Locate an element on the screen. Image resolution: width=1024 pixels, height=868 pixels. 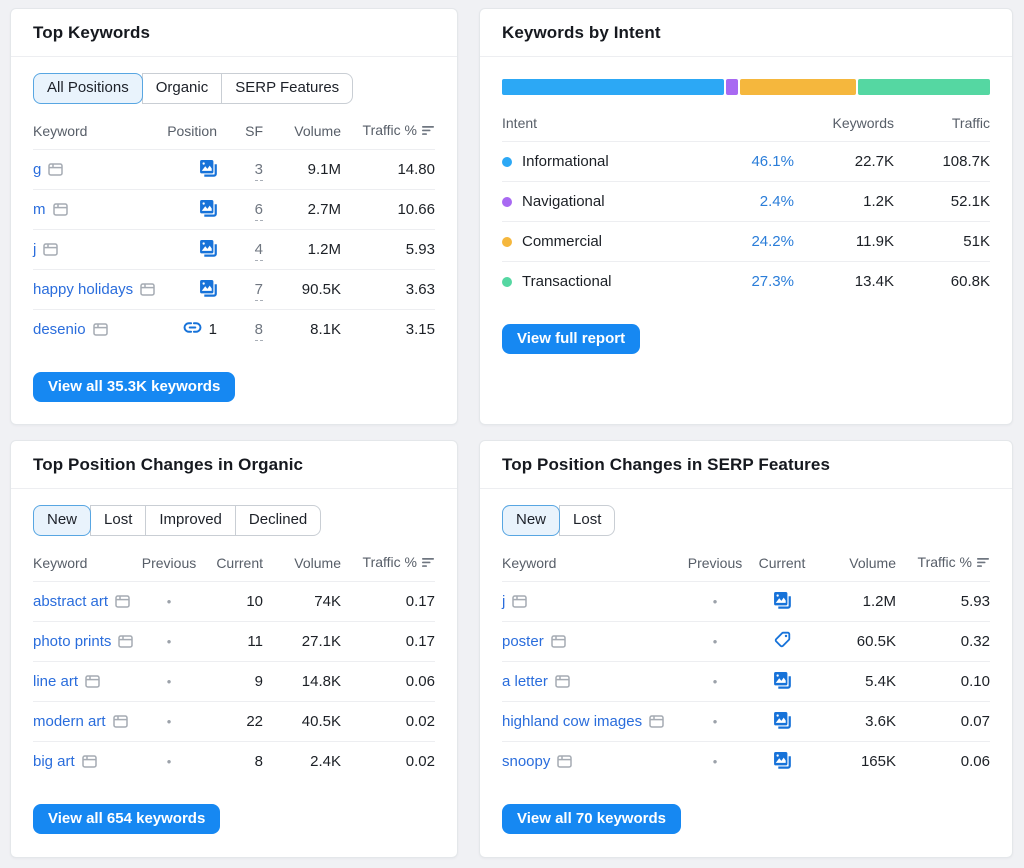
traffic-count: 108.7K is located at coordinates (942, 161).